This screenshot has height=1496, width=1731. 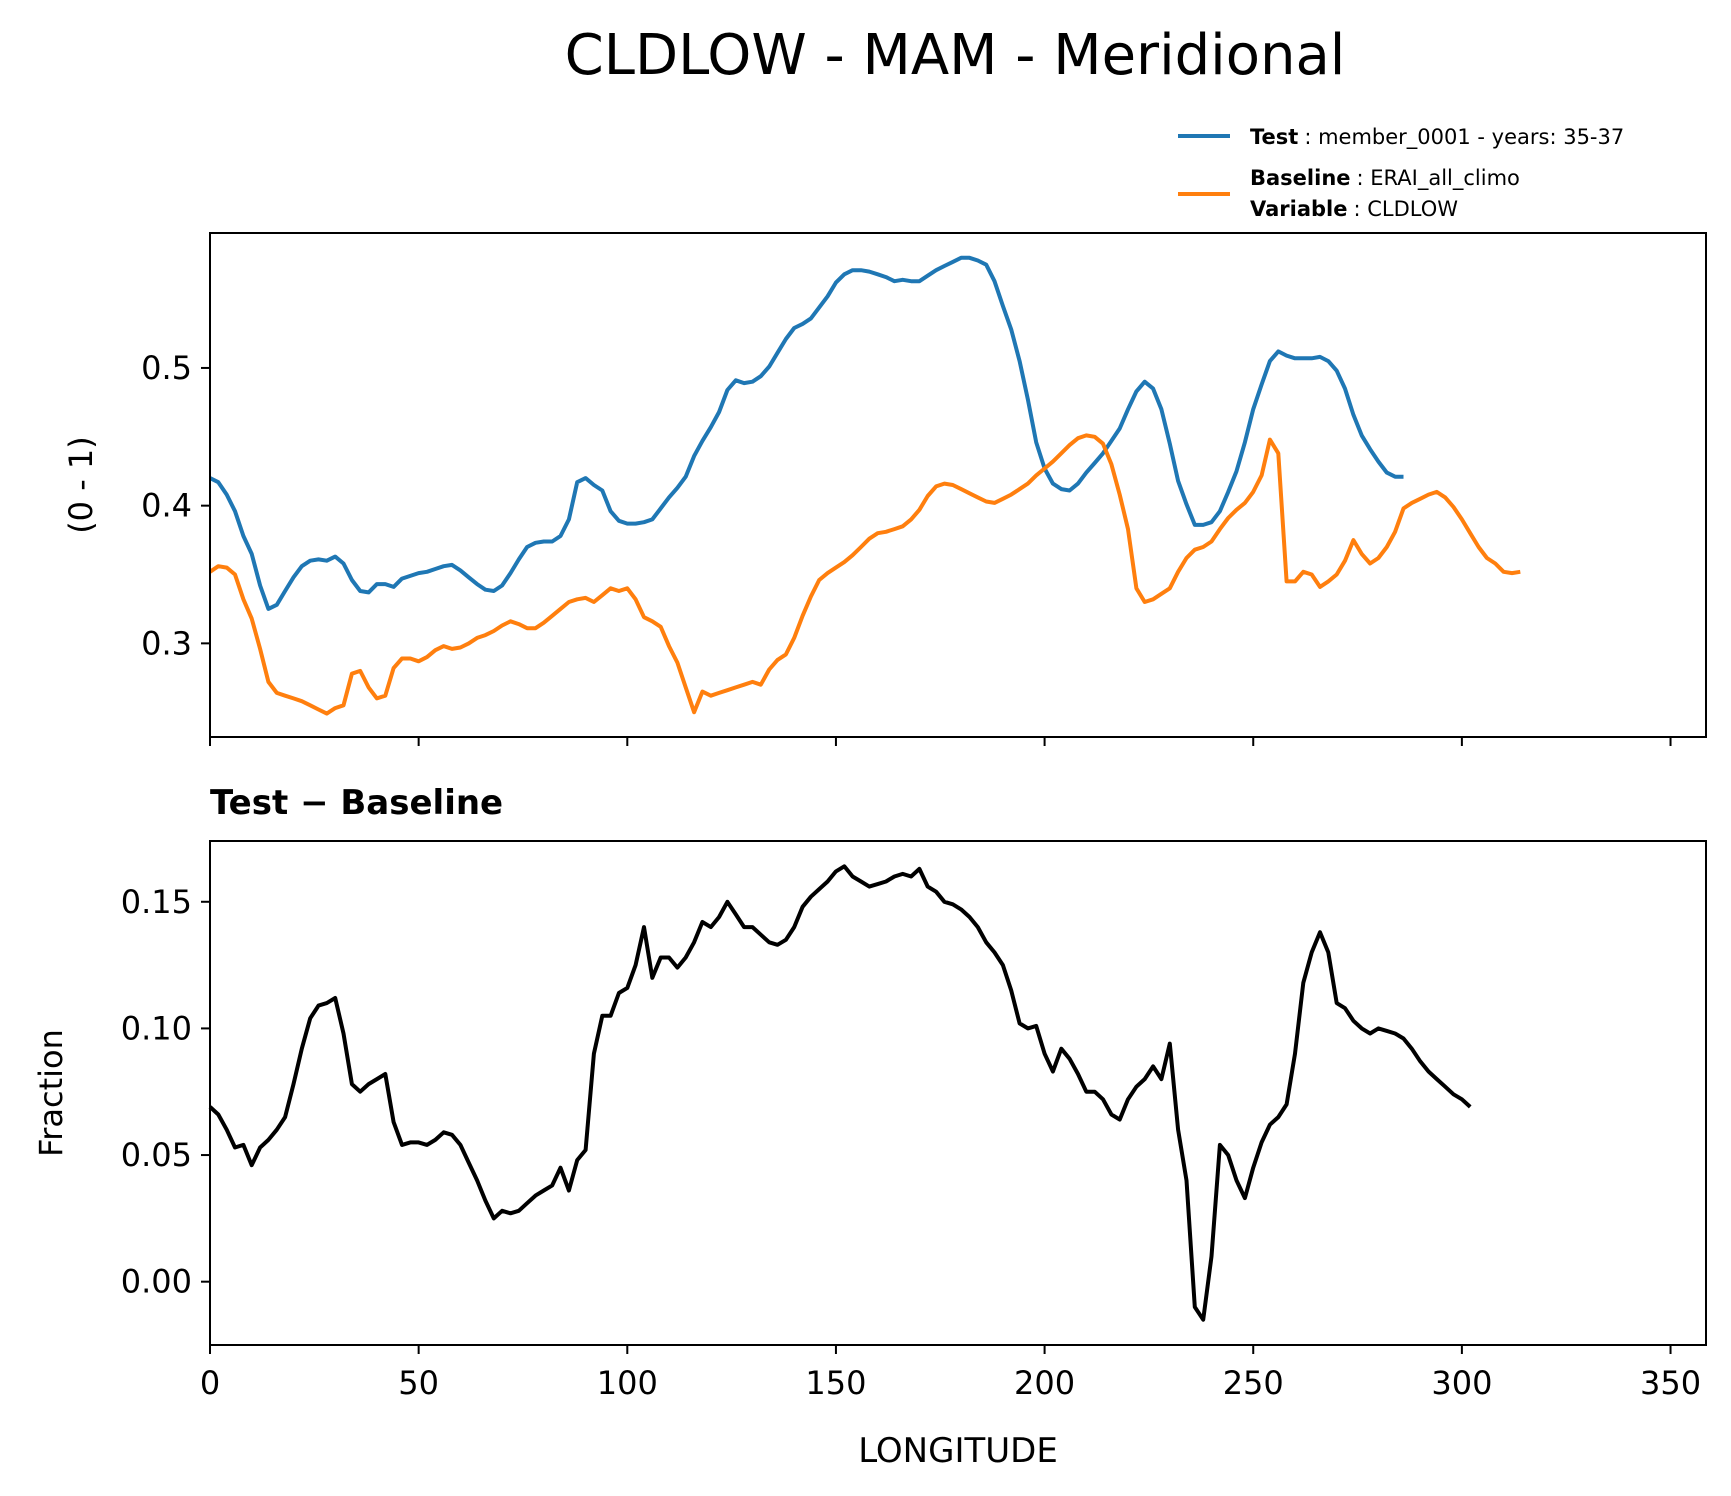 What do you see at coordinates (1274, 137) in the screenshot?
I see `legend-test-key: Test` at bounding box center [1274, 137].